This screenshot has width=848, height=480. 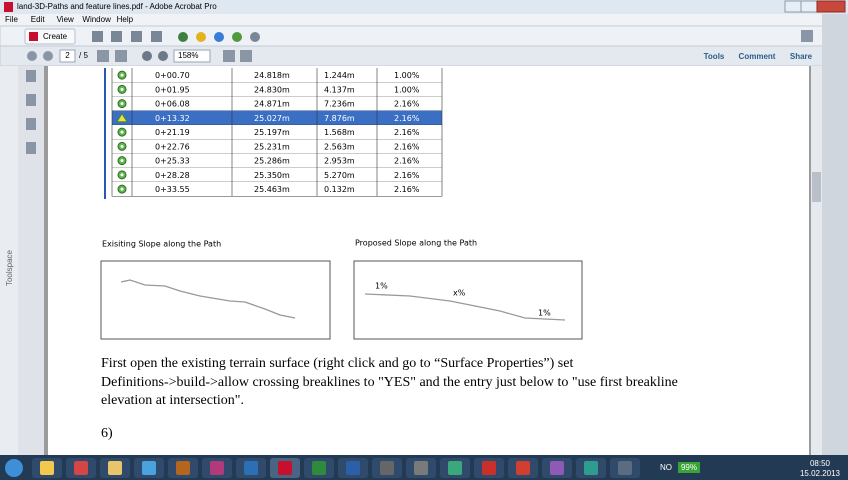 I want to click on start-button, so click(x=14, y=468).